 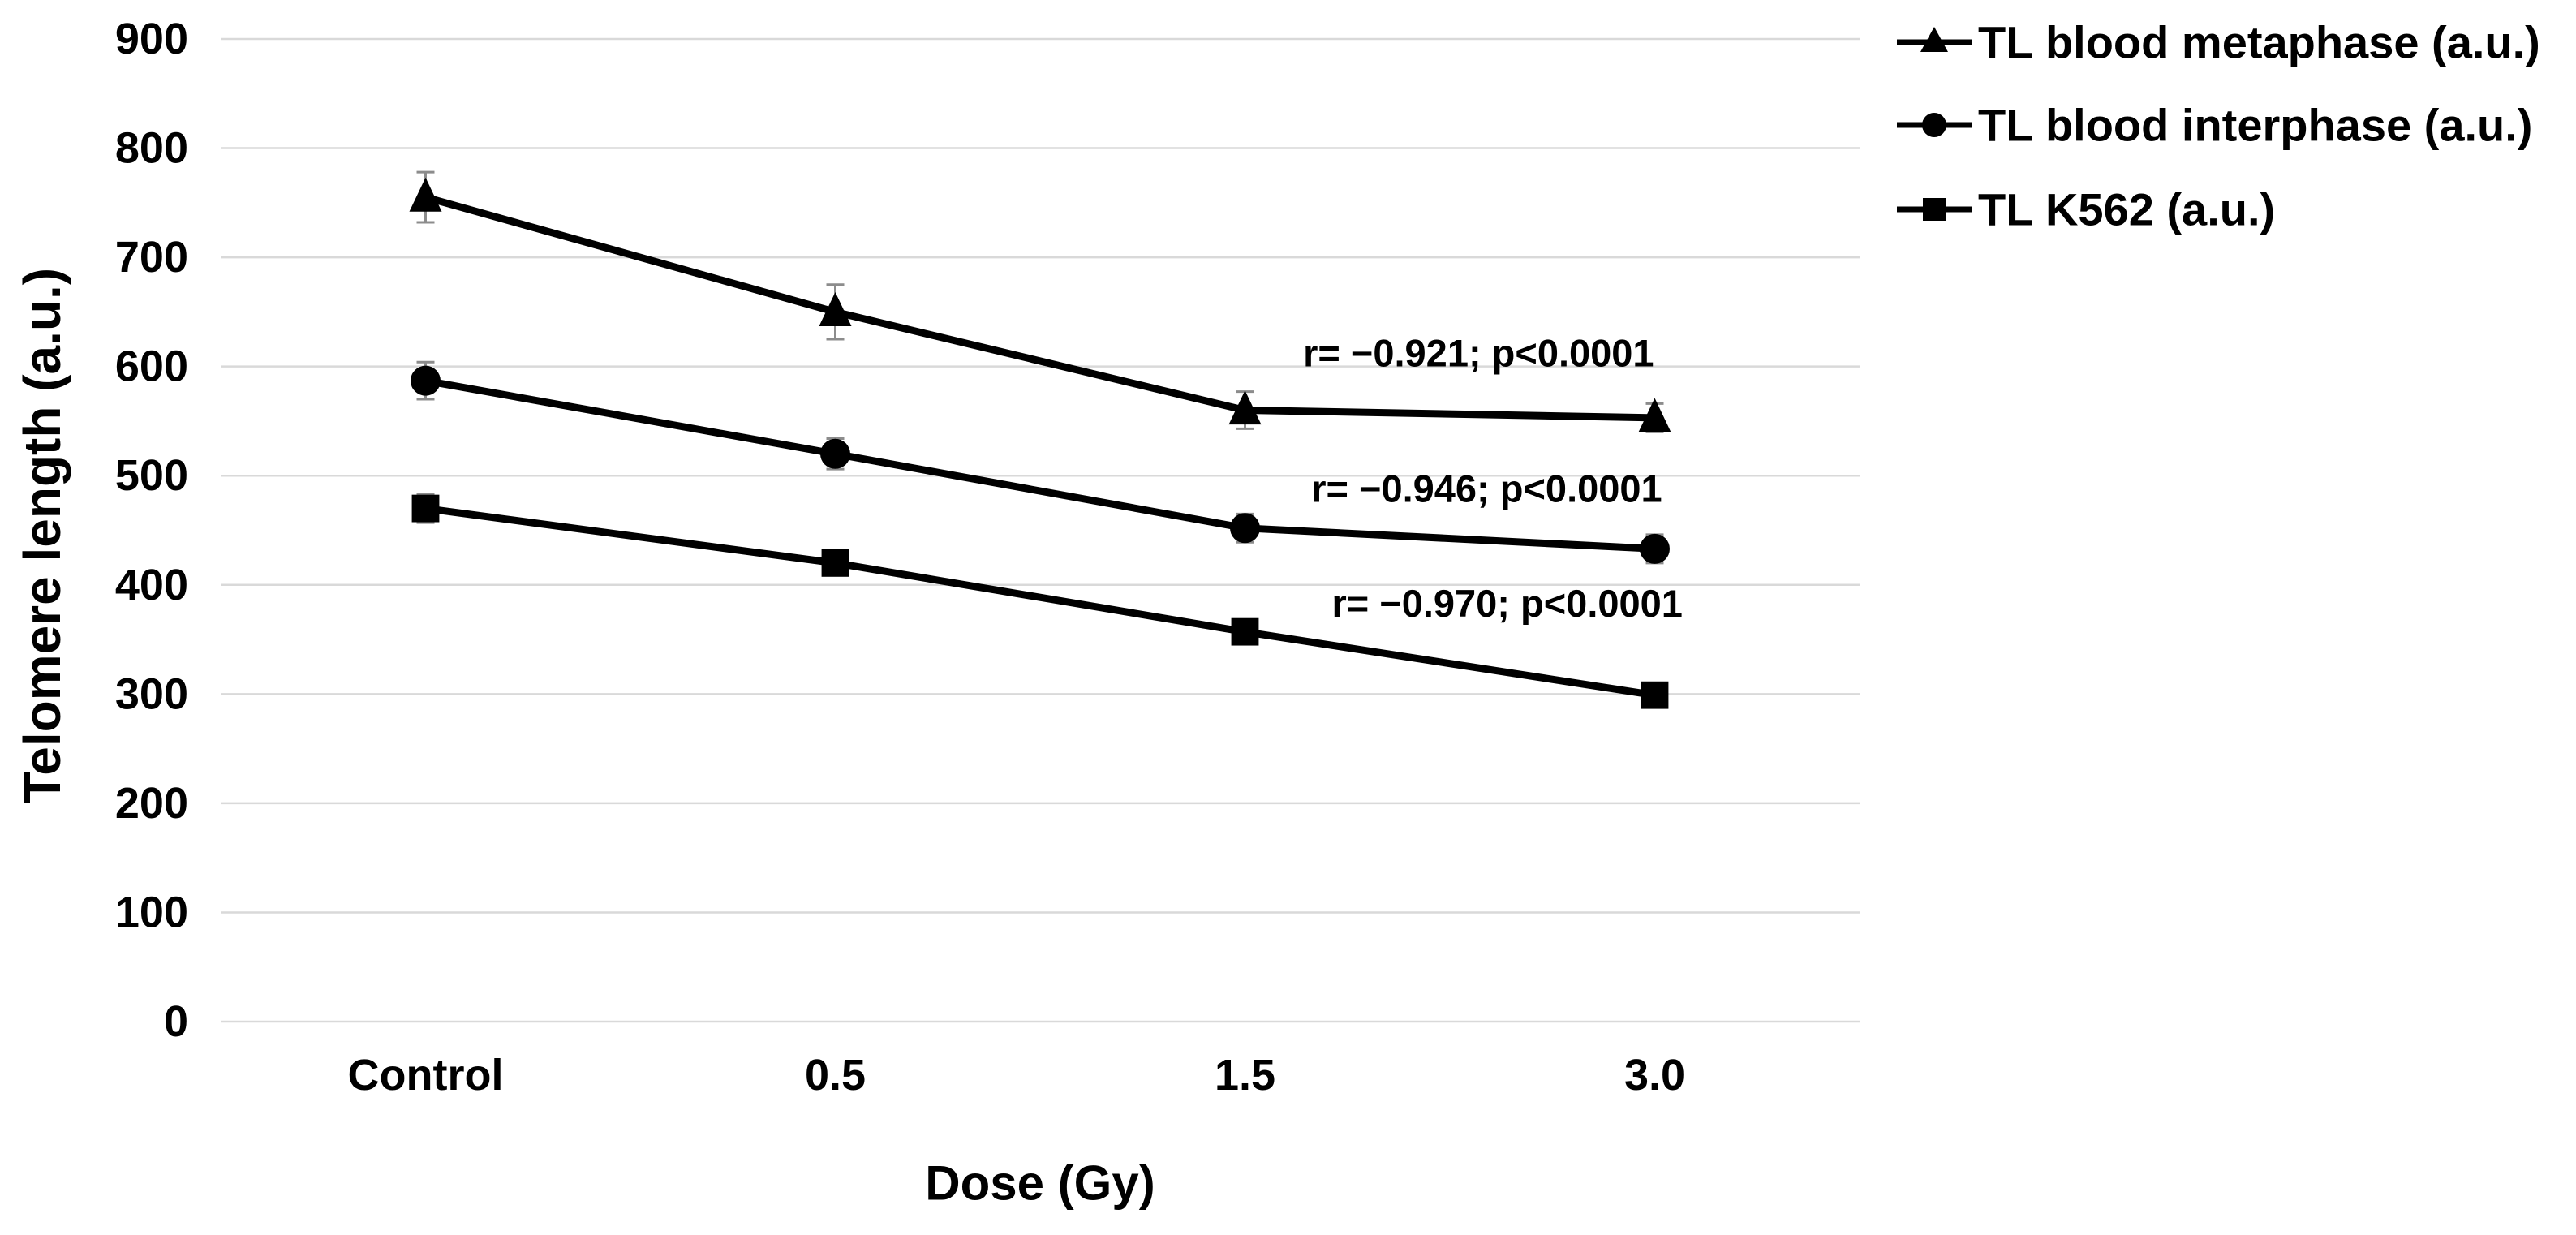 I want to click on x-tick-label: 1.5, so click(x=1245, y=1075).